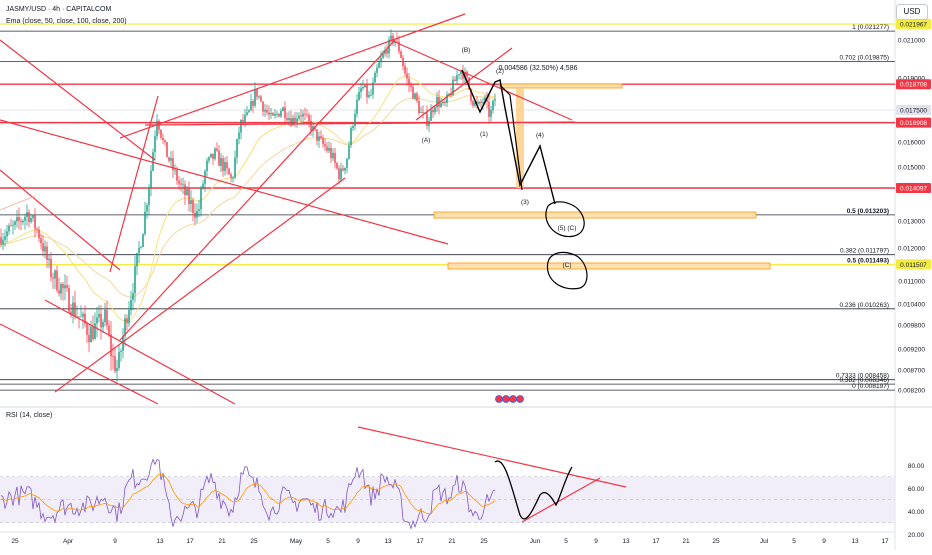 The width and height of the screenshot is (932, 555). I want to click on price-badge-label: 0.017500, so click(913, 111).